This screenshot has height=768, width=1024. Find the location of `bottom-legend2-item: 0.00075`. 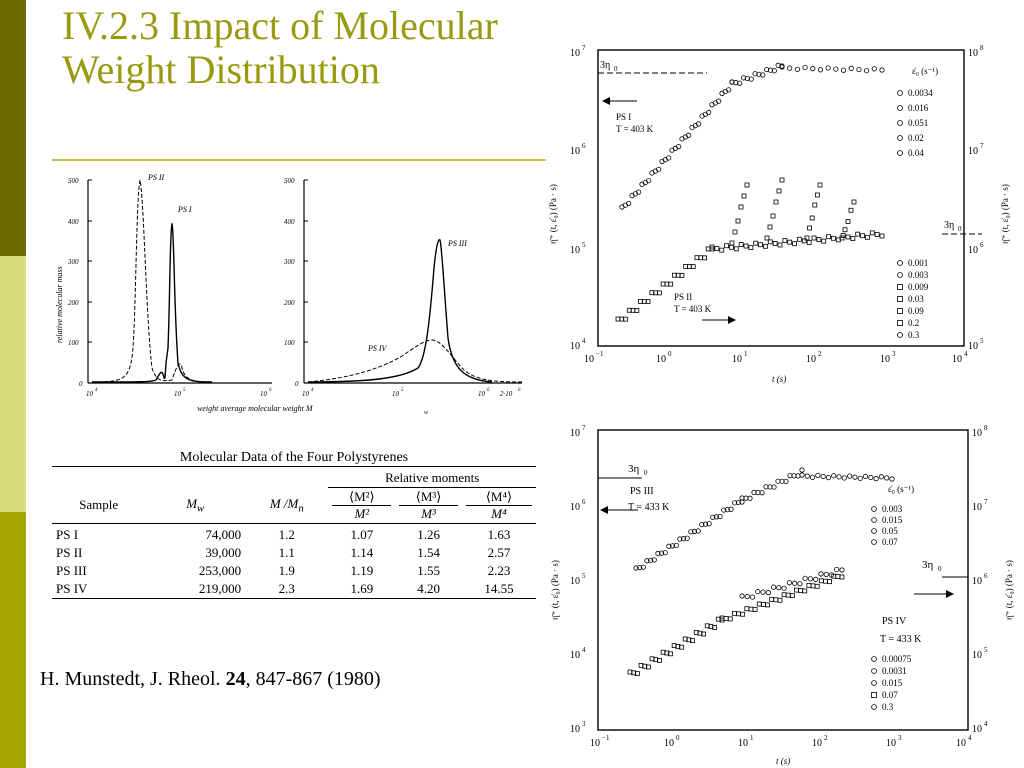

bottom-legend2-item: 0.00075 is located at coordinates (897, 659).